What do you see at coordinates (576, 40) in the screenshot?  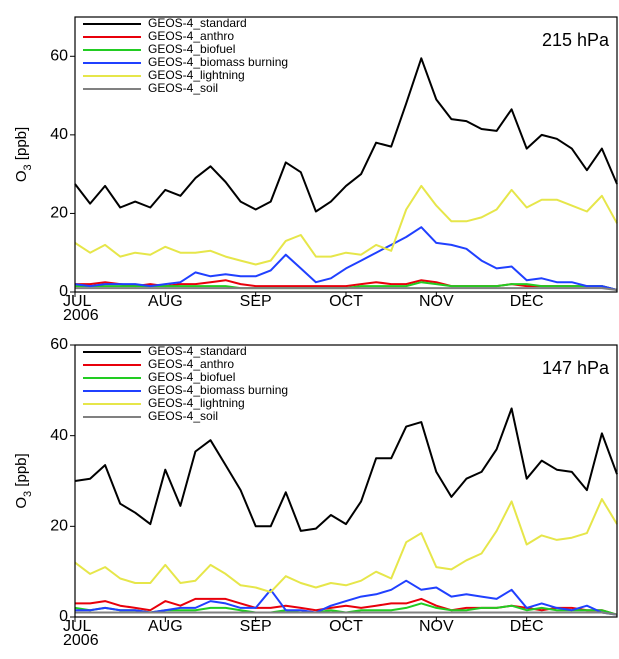 I see `annotation: 215 hPa` at bounding box center [576, 40].